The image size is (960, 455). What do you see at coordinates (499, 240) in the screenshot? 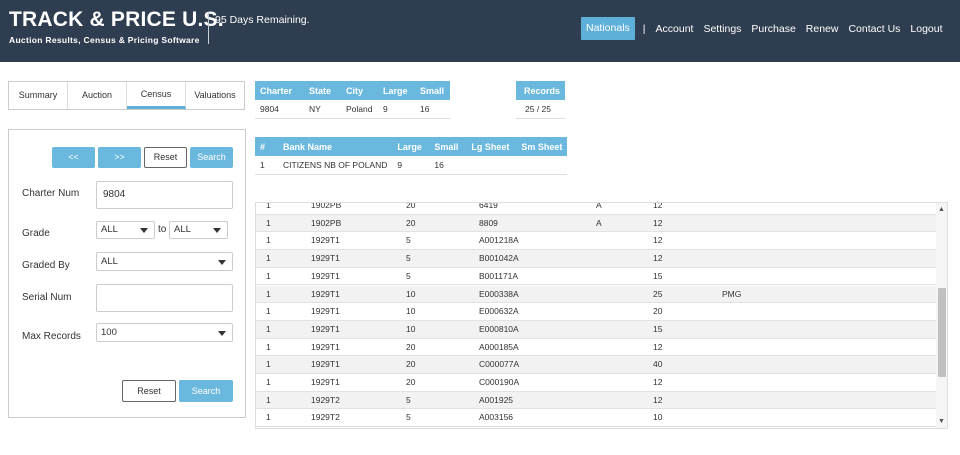
I see `grid-serial-cell: A001218A` at bounding box center [499, 240].